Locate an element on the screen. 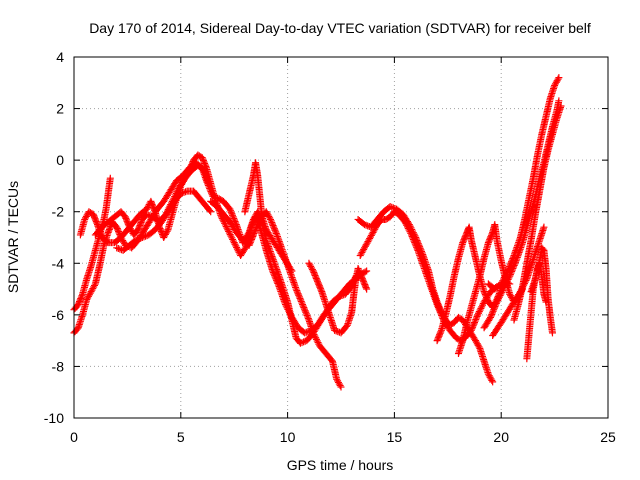  x-tick-label: 0 is located at coordinates (74, 437).